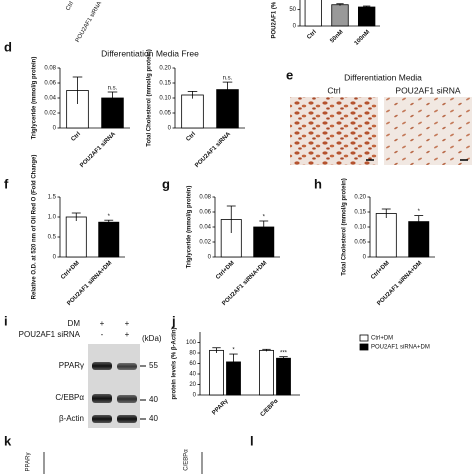 The image size is (474, 474). Describe the element at coordinates (153, 365) in the screenshot. I see `marker-label: 55` at that location.